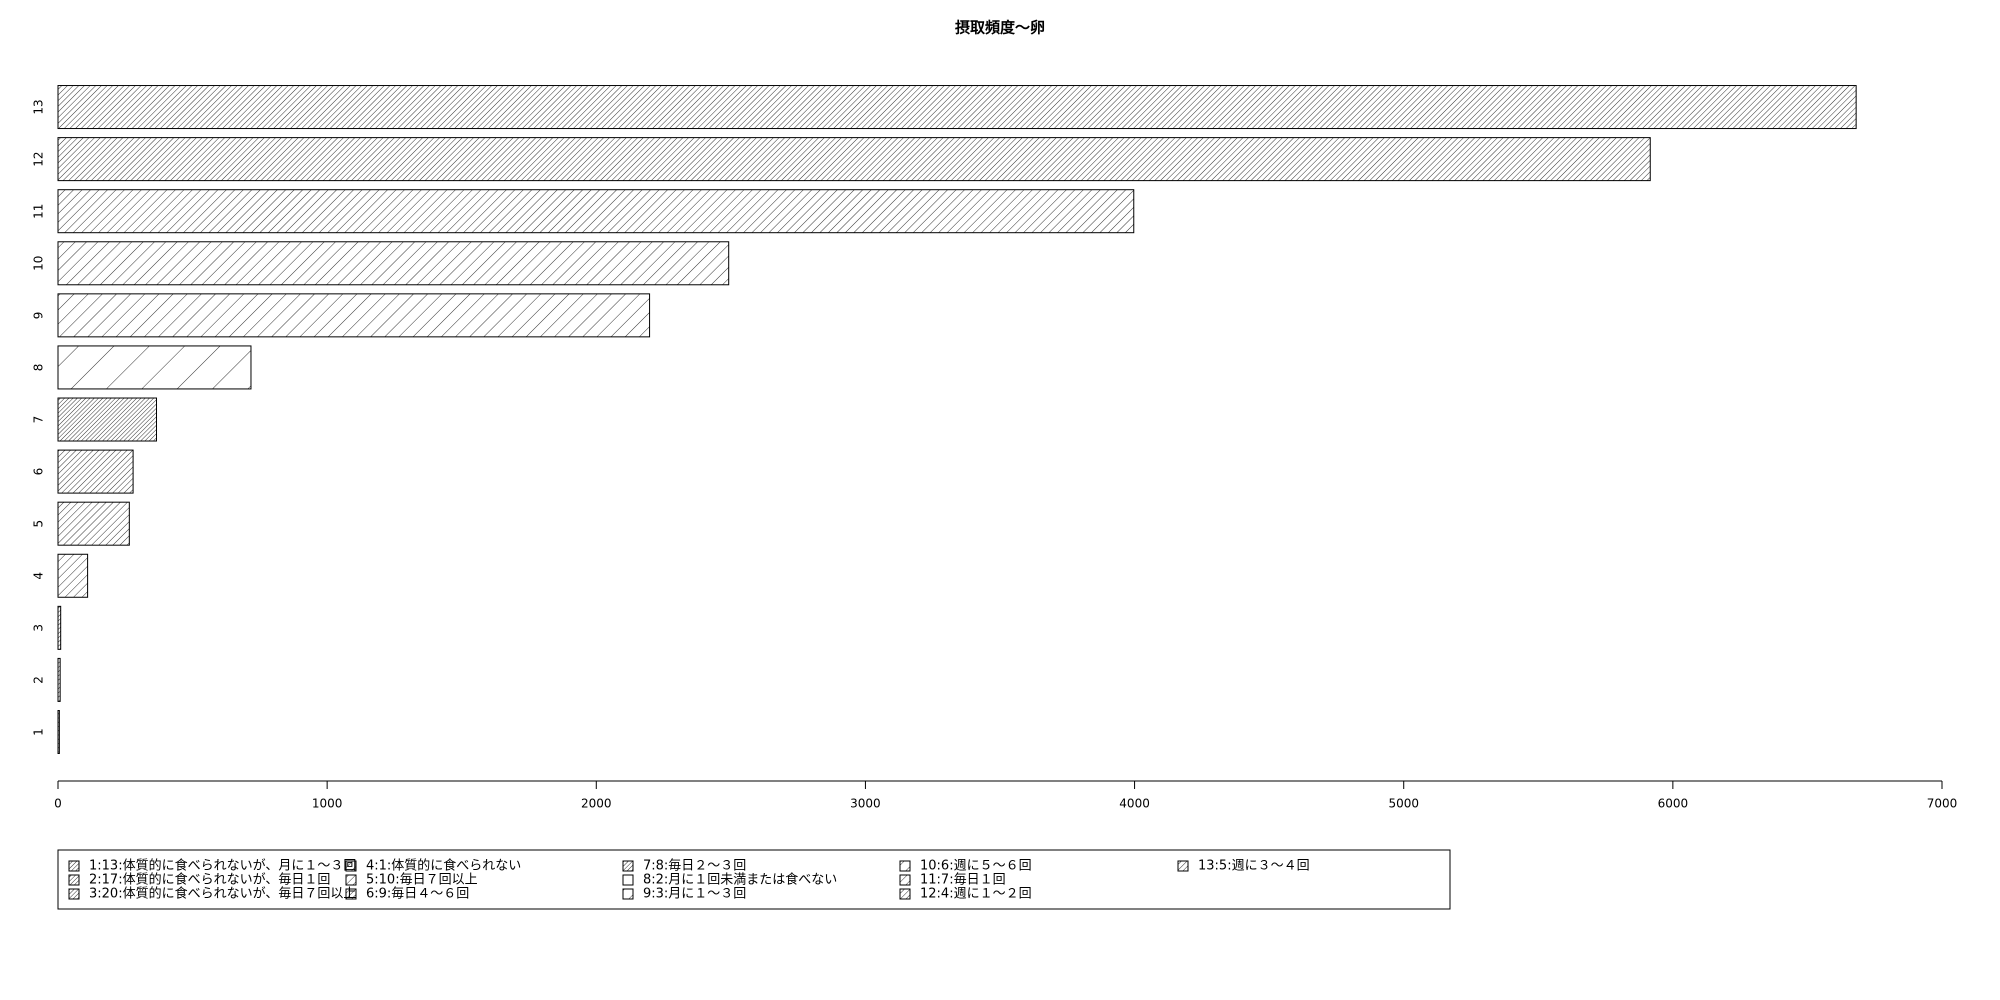 The width and height of the screenshot is (2000, 1000). I want to click on y-tick-label: 13, so click(39, 106).